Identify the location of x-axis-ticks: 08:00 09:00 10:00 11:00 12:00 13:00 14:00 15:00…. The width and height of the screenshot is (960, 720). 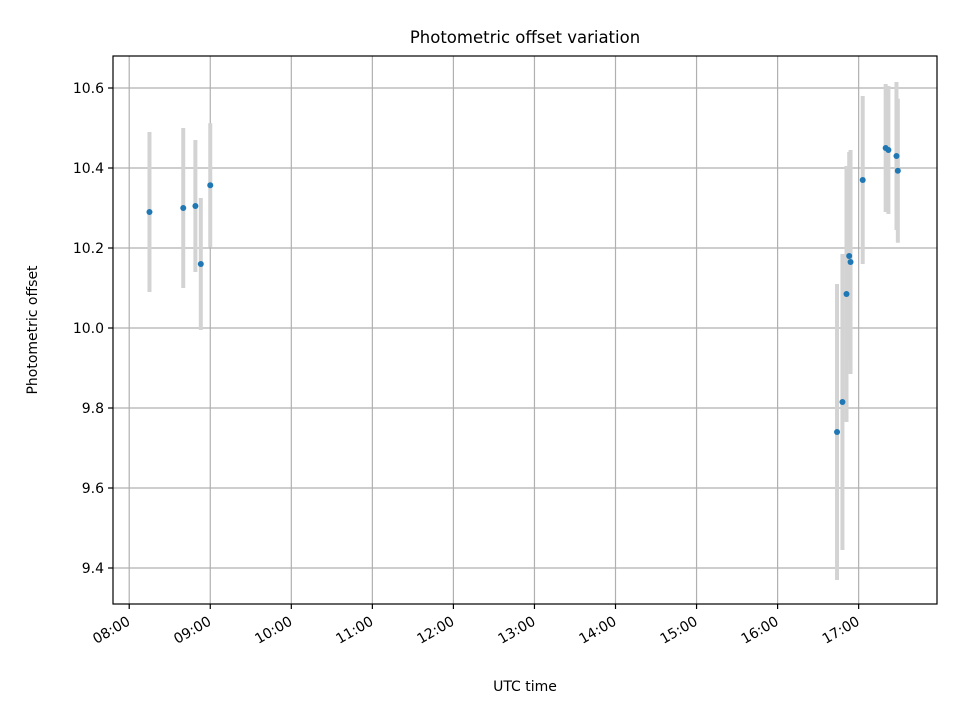
(476, 626).